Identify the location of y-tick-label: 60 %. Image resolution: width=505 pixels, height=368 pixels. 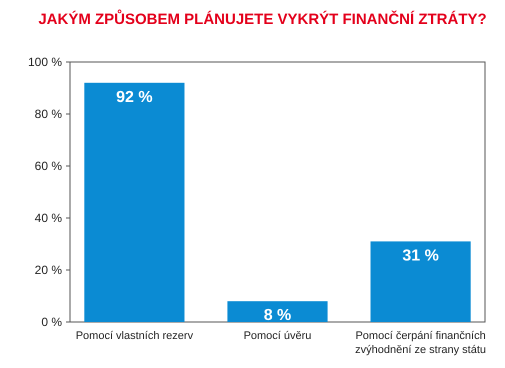
(48, 166).